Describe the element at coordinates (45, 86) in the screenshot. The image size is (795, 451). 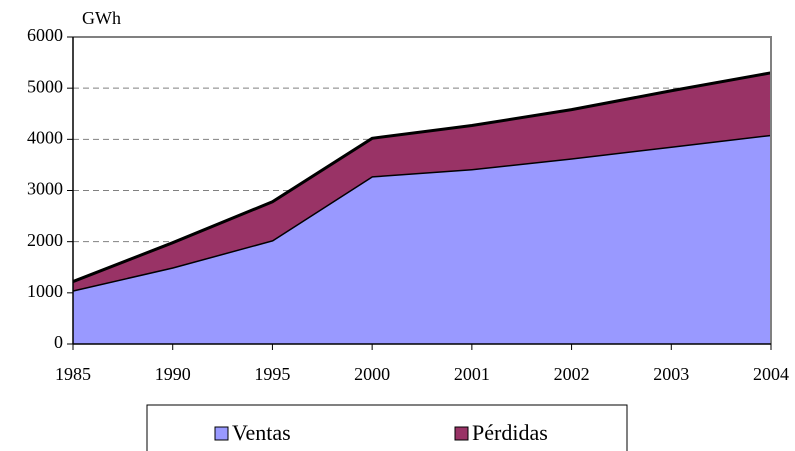
I see `y-tick-label: 5000` at that location.